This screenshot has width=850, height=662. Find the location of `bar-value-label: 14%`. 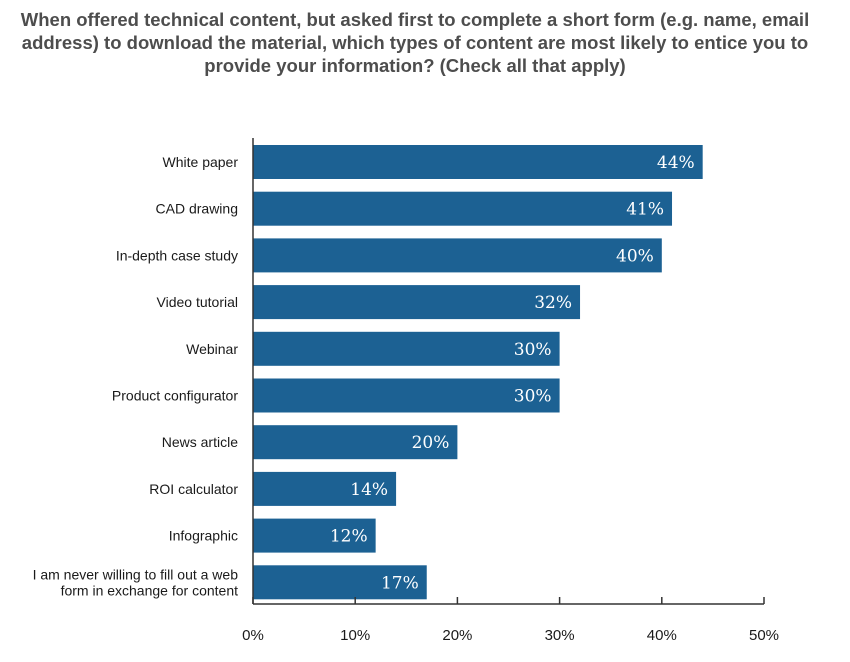

bar-value-label: 14% is located at coordinates (369, 490).